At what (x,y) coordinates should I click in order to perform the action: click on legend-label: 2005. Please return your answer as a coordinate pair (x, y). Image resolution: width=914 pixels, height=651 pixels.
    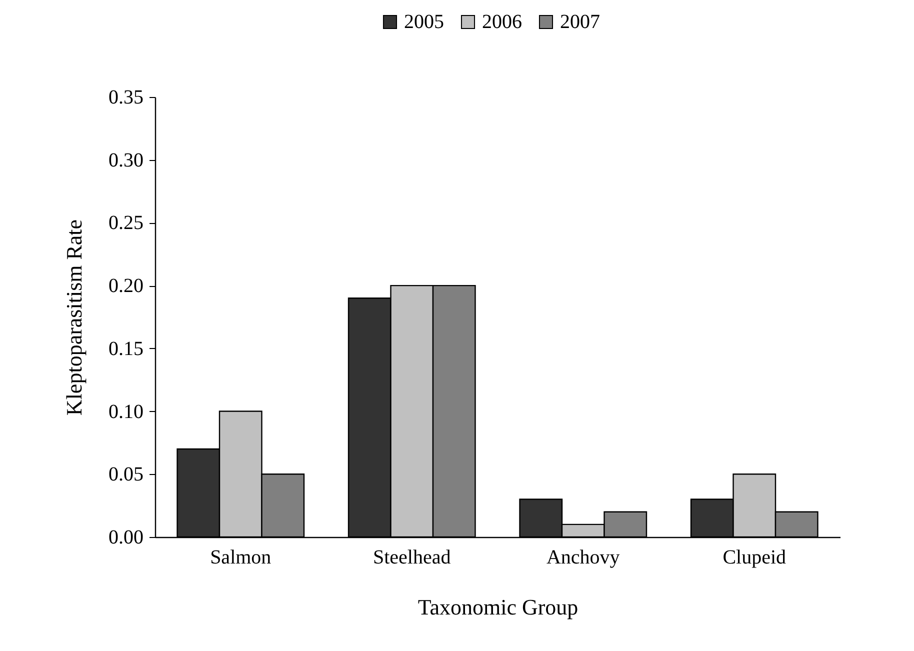
    Looking at the image, I should click on (424, 22).